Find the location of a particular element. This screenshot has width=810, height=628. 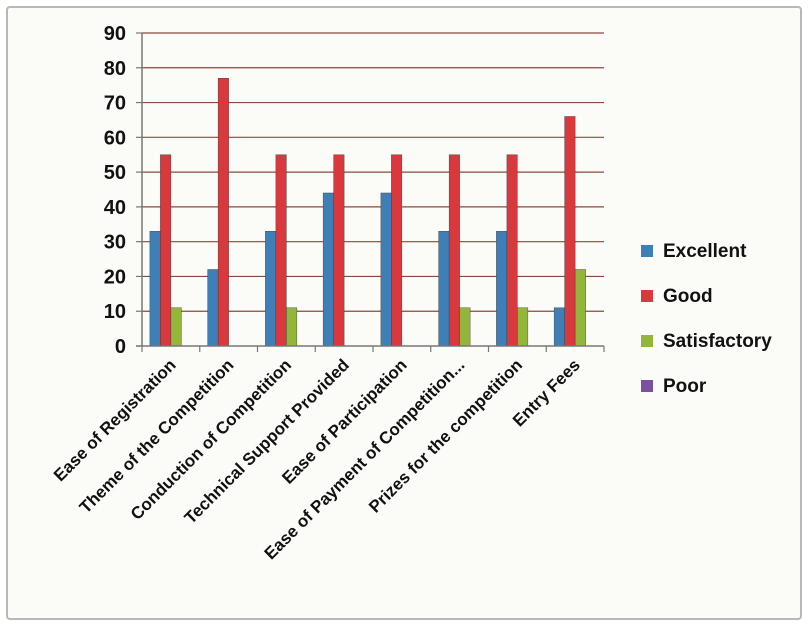

y-tick-label: 40 is located at coordinates (115, 208).